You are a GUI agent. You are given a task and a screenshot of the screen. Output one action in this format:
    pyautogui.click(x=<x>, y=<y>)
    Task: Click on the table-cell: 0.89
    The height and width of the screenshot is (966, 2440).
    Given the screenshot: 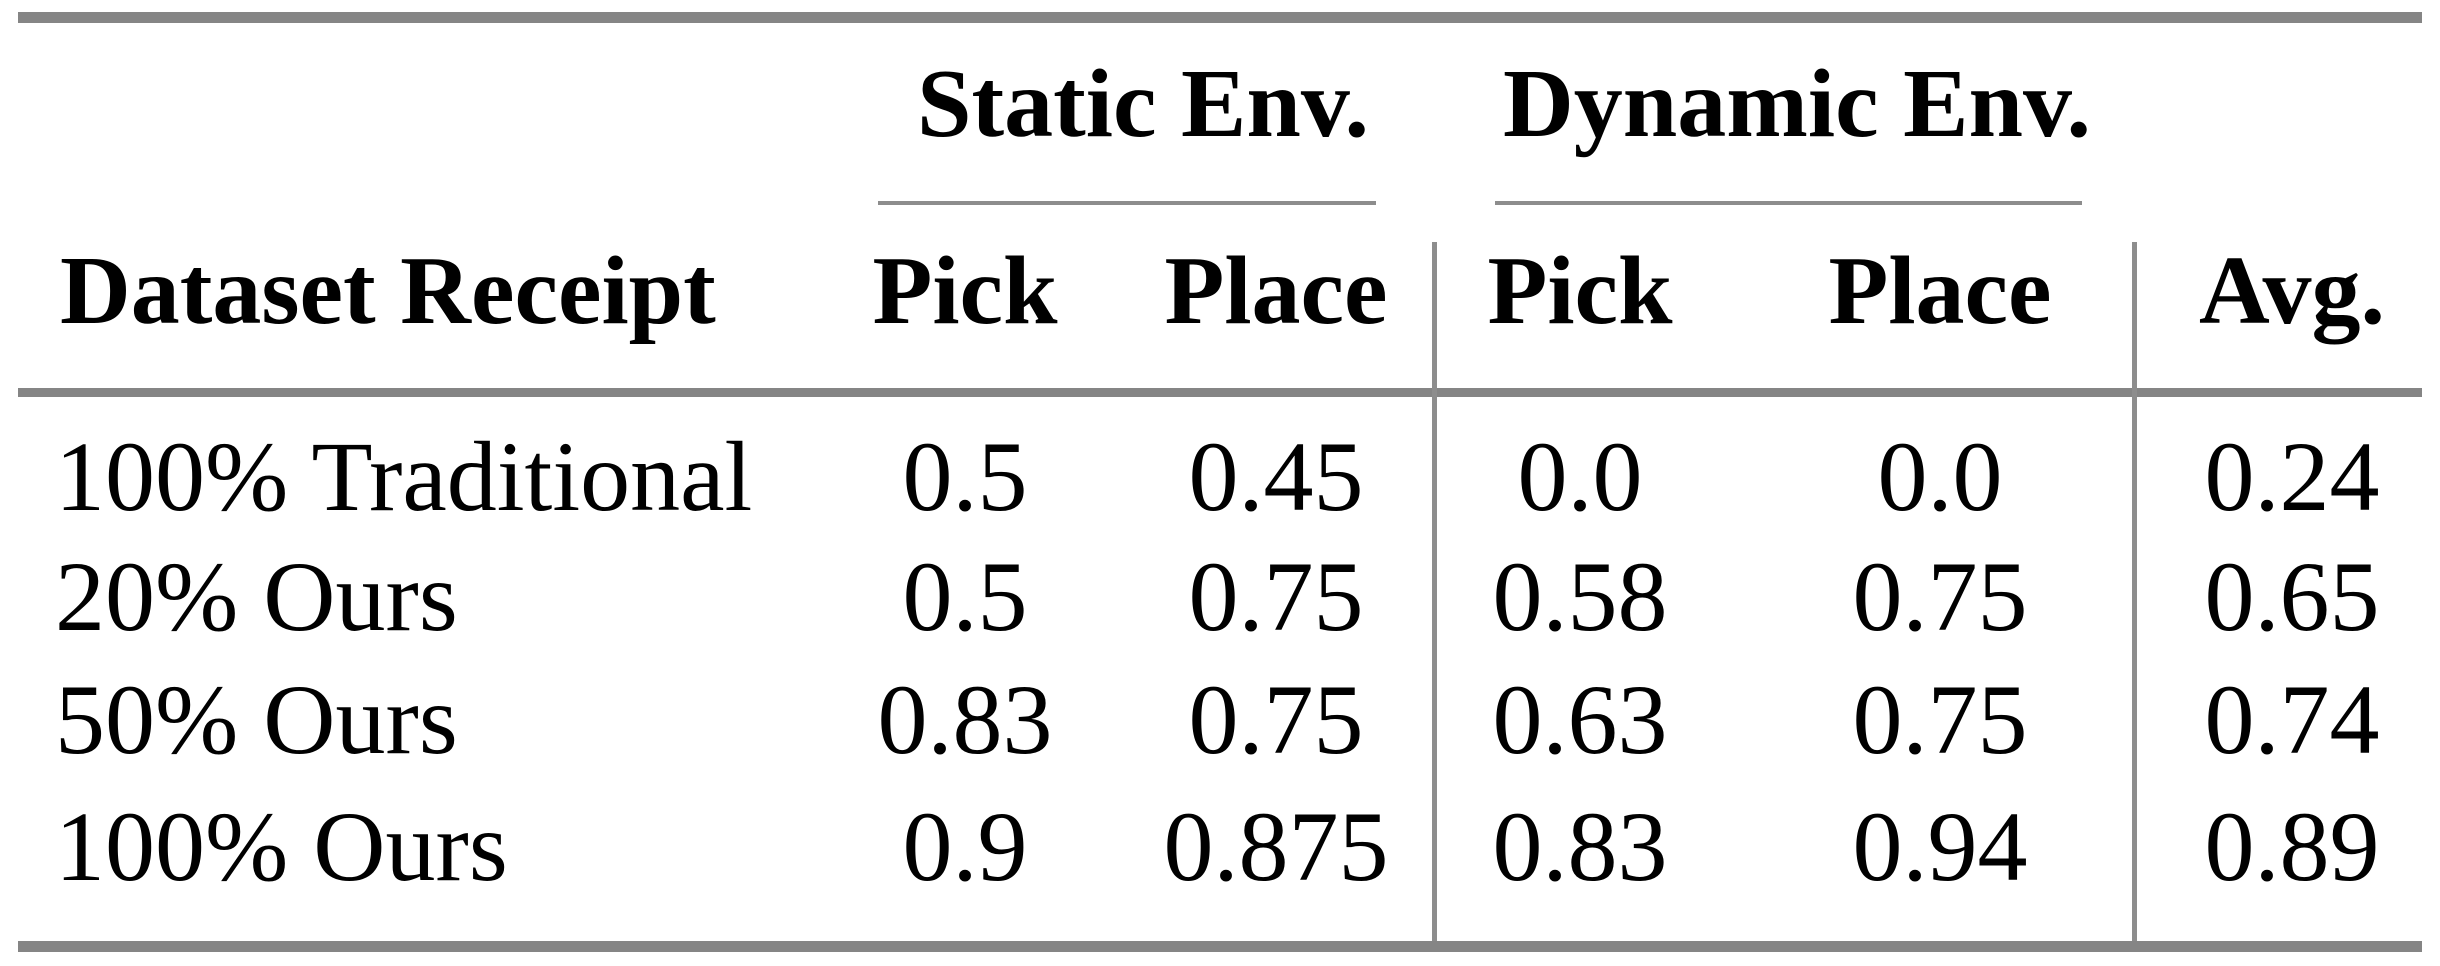 What is the action you would take?
    pyautogui.click(x=2292, y=846)
    